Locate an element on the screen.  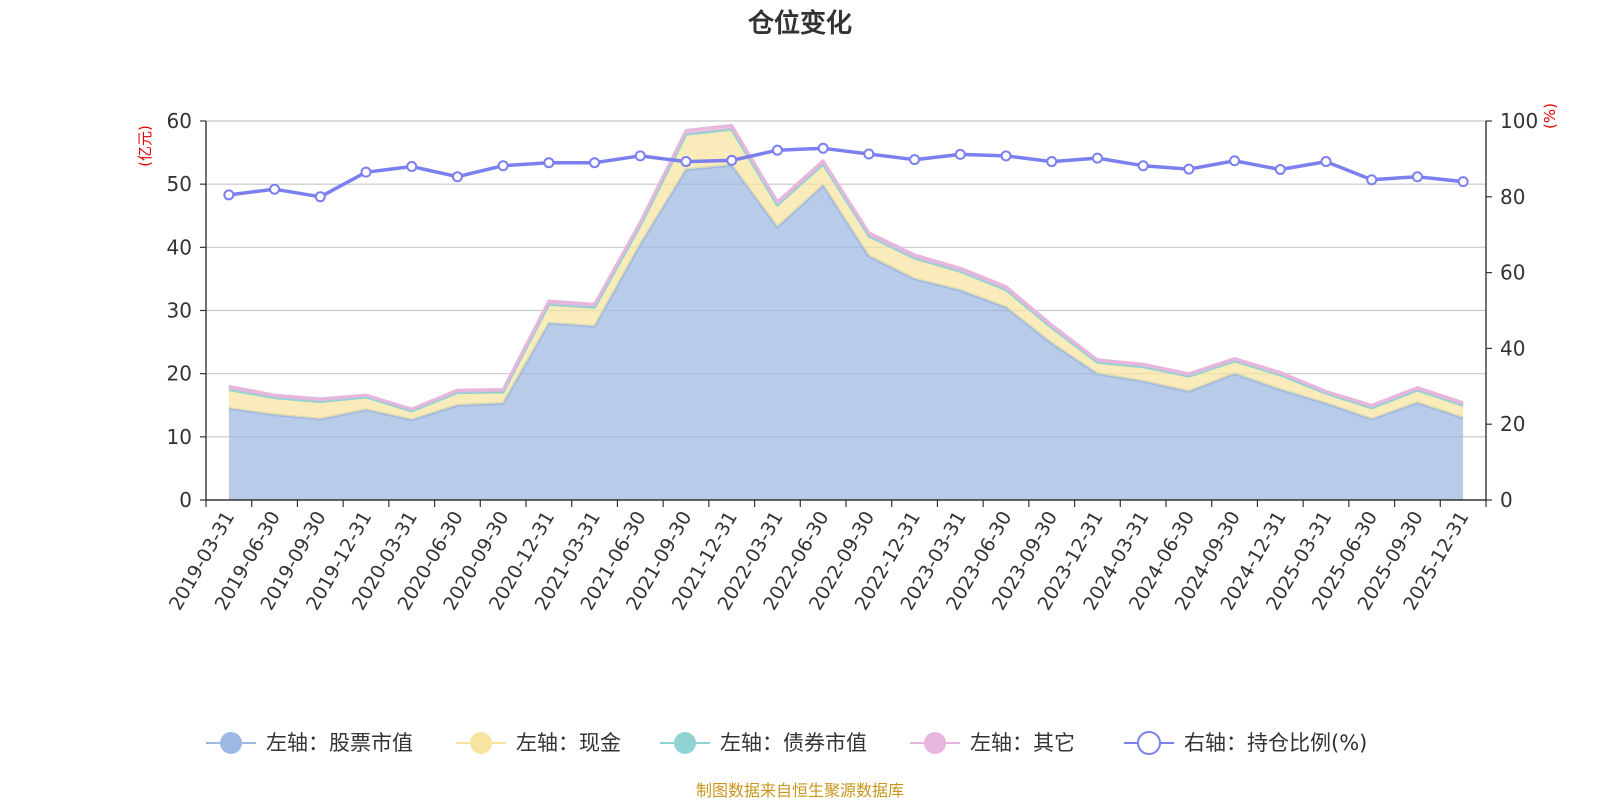
left-axis-tick-label: 20 is located at coordinates (179, 374).